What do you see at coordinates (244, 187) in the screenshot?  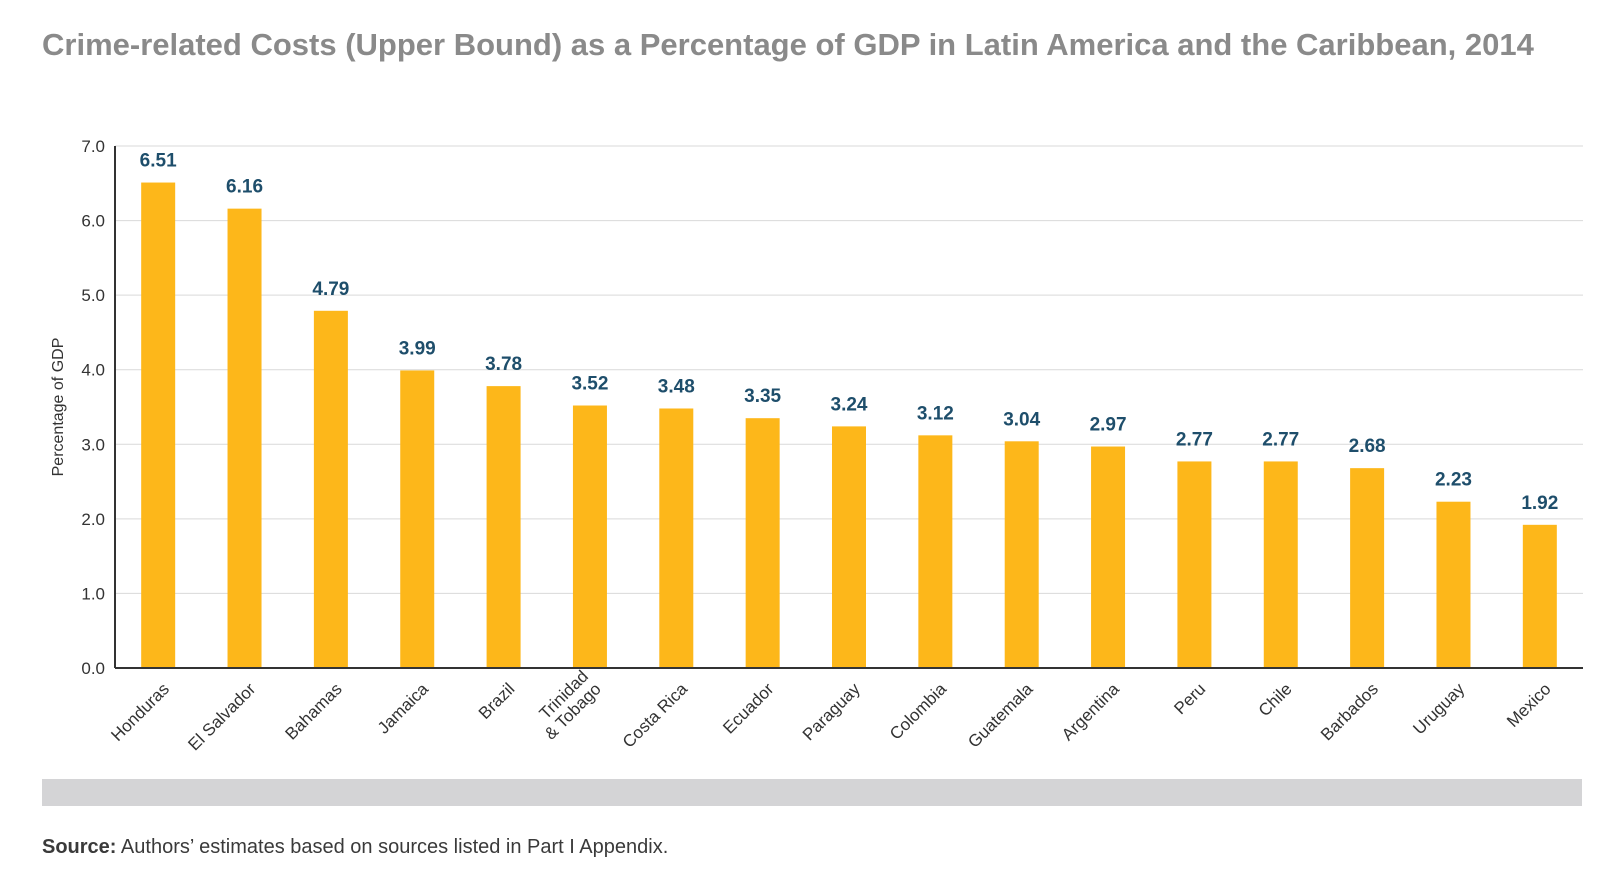 I see `data-label: 6.16` at bounding box center [244, 187].